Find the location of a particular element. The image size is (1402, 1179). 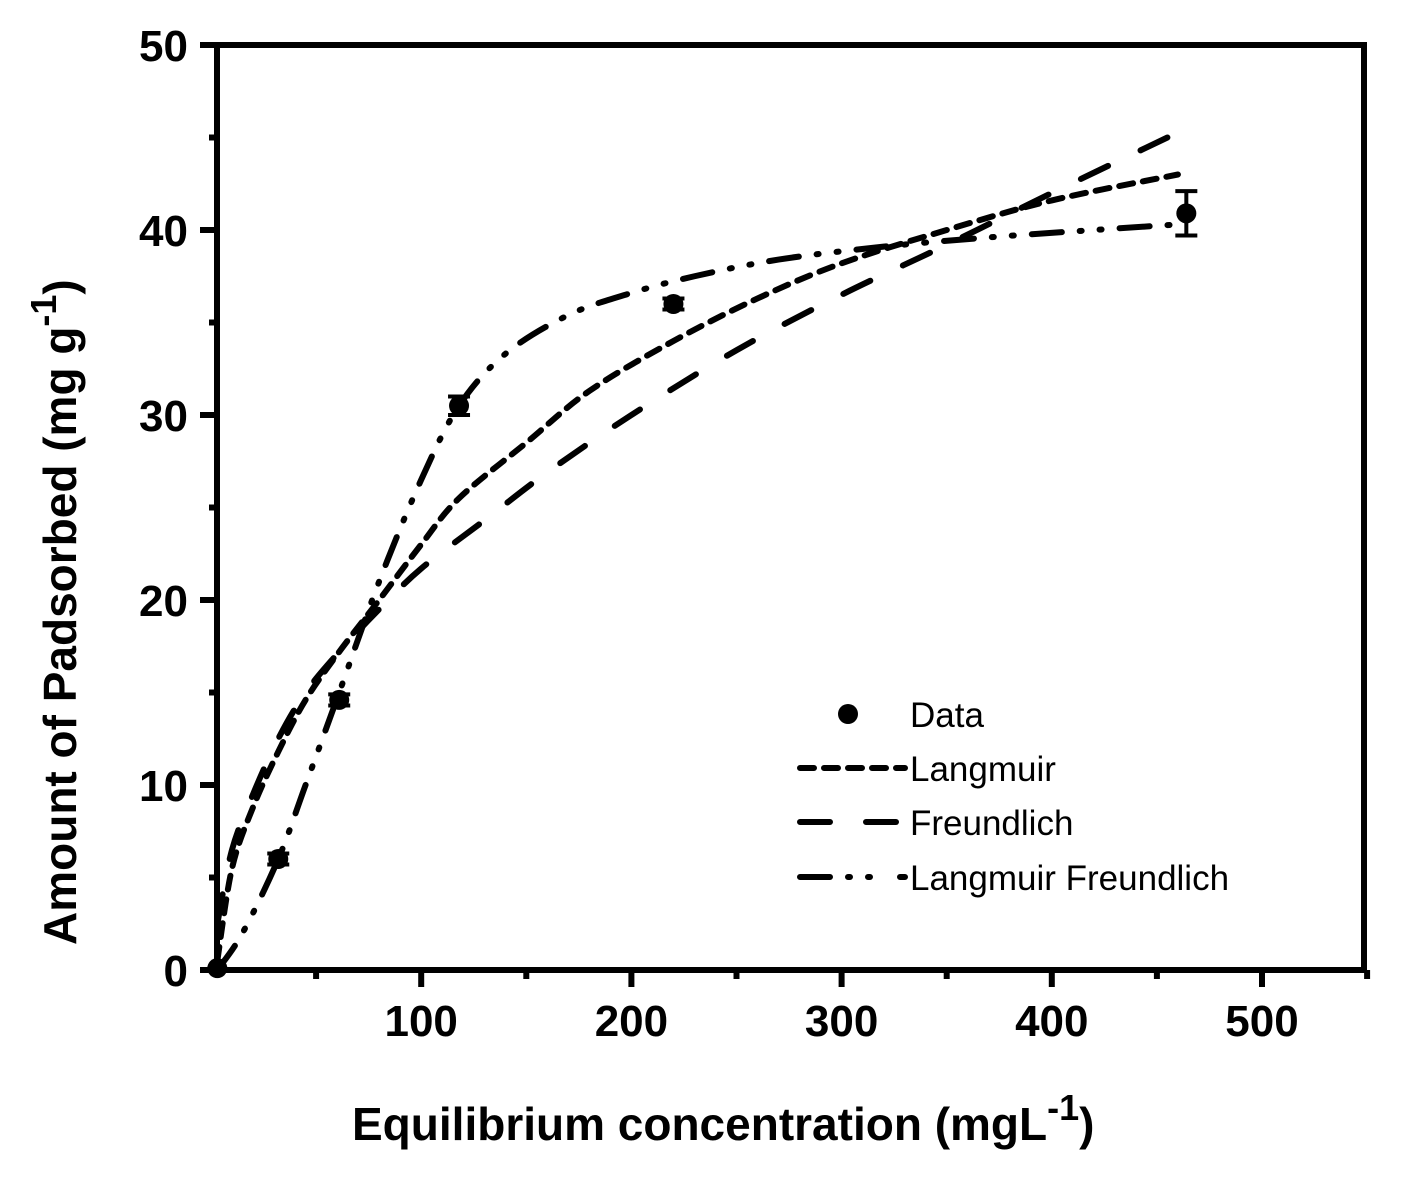

x-axis-title-main: Equilibrium concentration (mgL is located at coordinates (699, 1124).